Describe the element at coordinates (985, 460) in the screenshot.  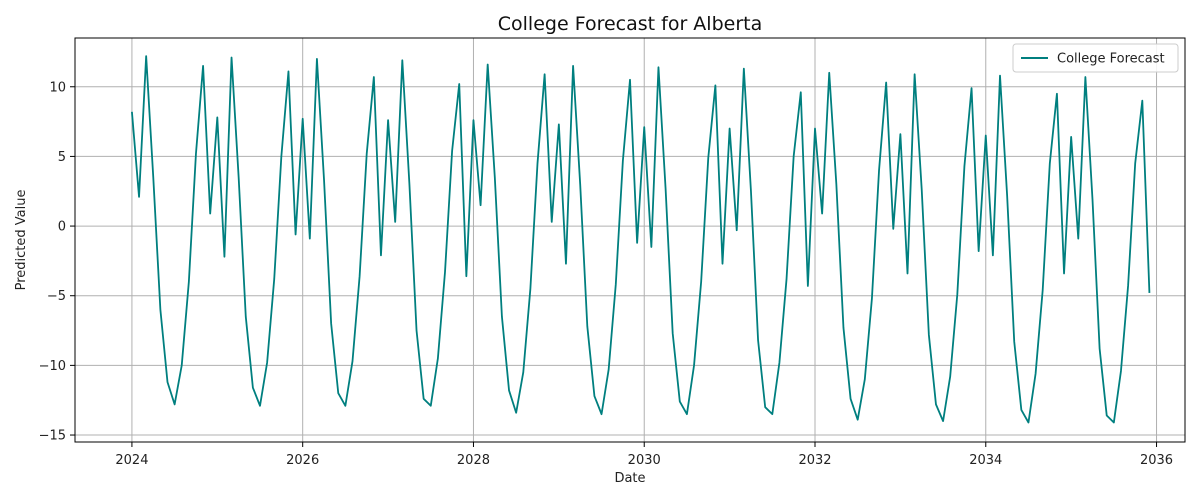
I see `x-tick-label: 2034` at that location.